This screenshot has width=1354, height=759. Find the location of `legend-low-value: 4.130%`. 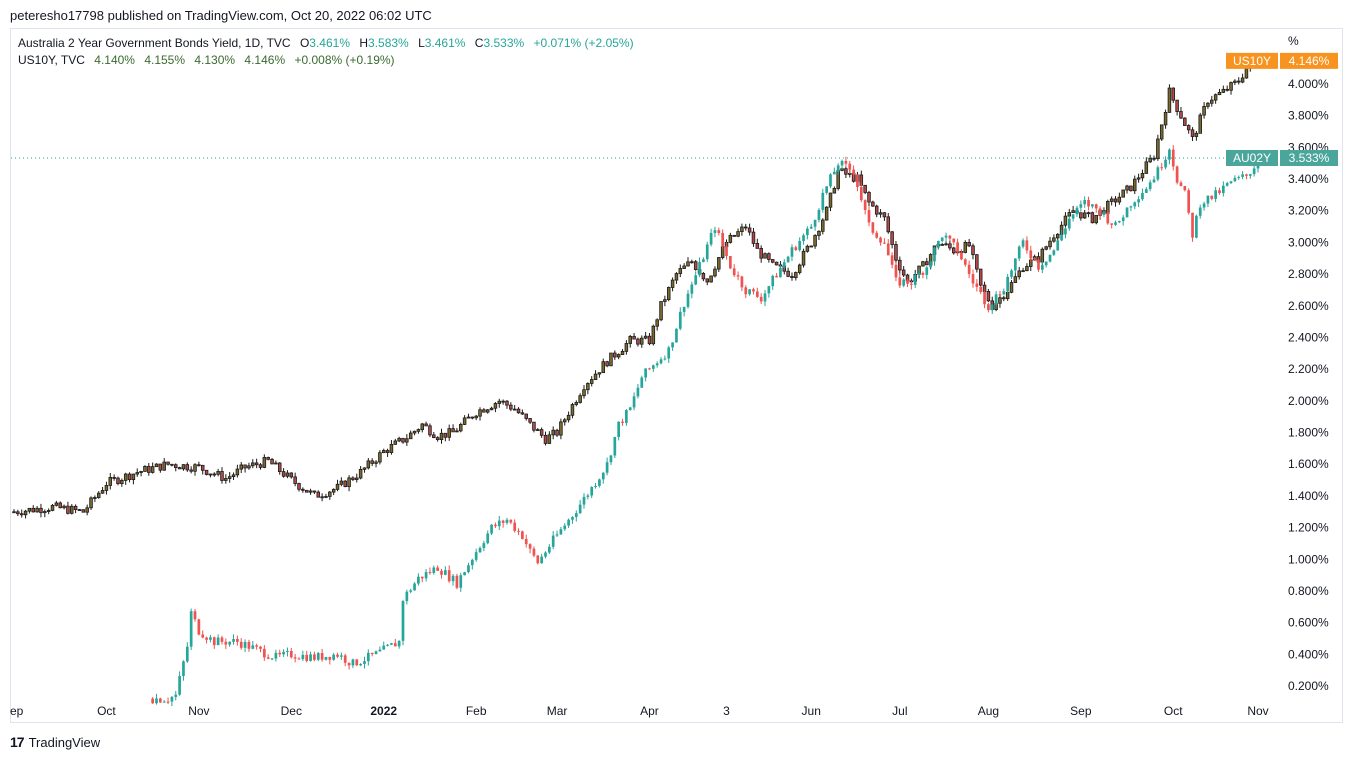

legend-low-value: 4.130% is located at coordinates (215, 60).